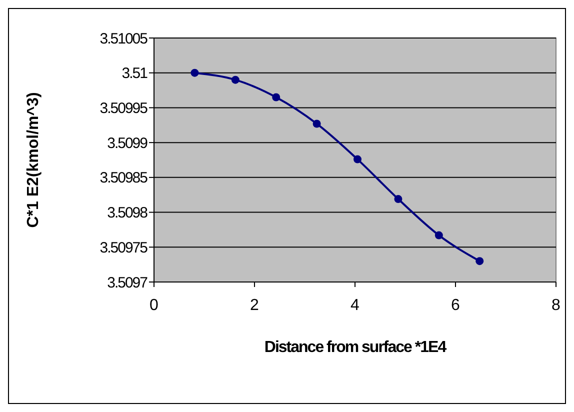  I want to click on x-axis-title: Distance from surface *1E4, so click(355, 347).